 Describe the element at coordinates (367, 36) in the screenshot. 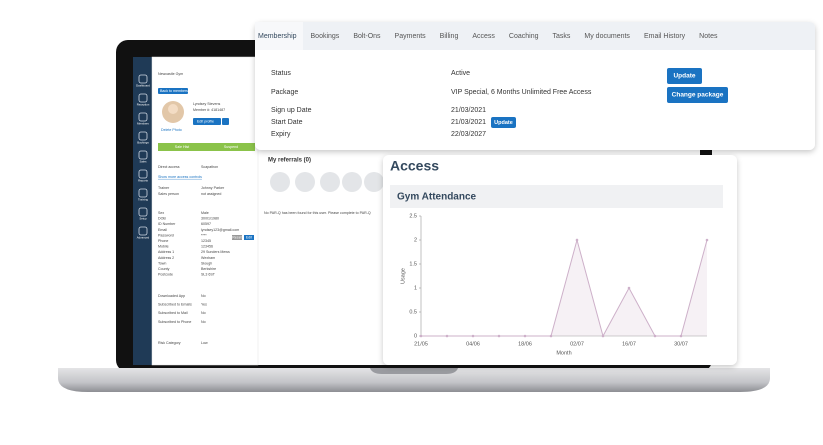

I see `tab: Bolt-Ons` at that location.